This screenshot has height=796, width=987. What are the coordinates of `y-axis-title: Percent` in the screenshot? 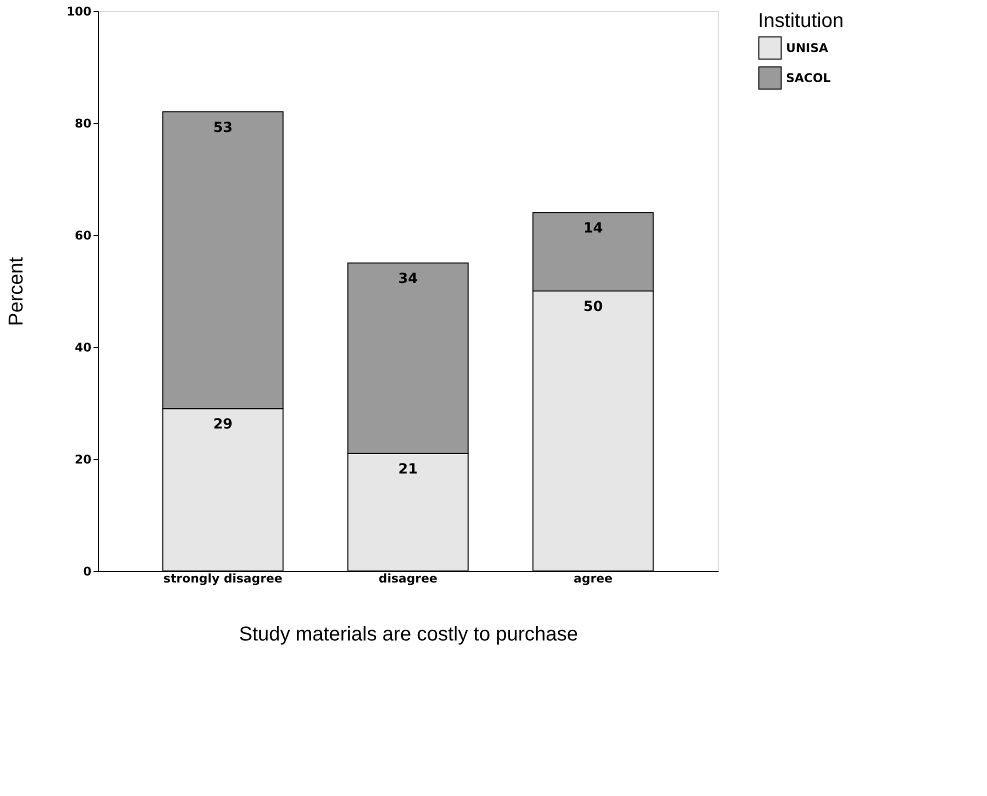 It's located at (16, 291).